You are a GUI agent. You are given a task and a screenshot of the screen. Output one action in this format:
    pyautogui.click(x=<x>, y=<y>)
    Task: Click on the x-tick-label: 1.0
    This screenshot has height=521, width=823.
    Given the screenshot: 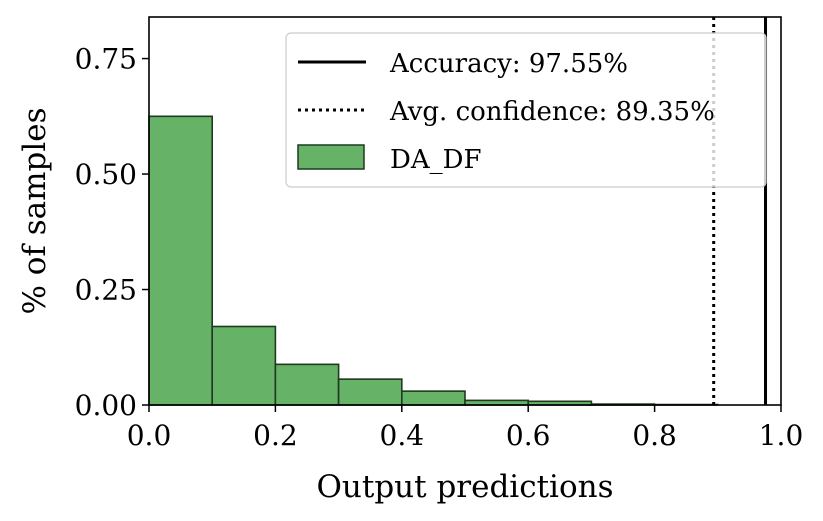 What is the action you would take?
    pyautogui.click(x=781, y=435)
    